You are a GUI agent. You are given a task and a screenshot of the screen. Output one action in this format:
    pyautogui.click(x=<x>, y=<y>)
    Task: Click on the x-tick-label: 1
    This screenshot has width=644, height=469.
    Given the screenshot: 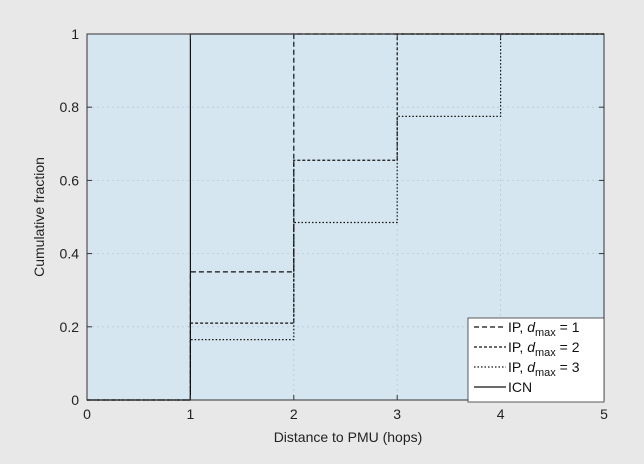 What is the action you would take?
    pyautogui.click(x=191, y=414)
    